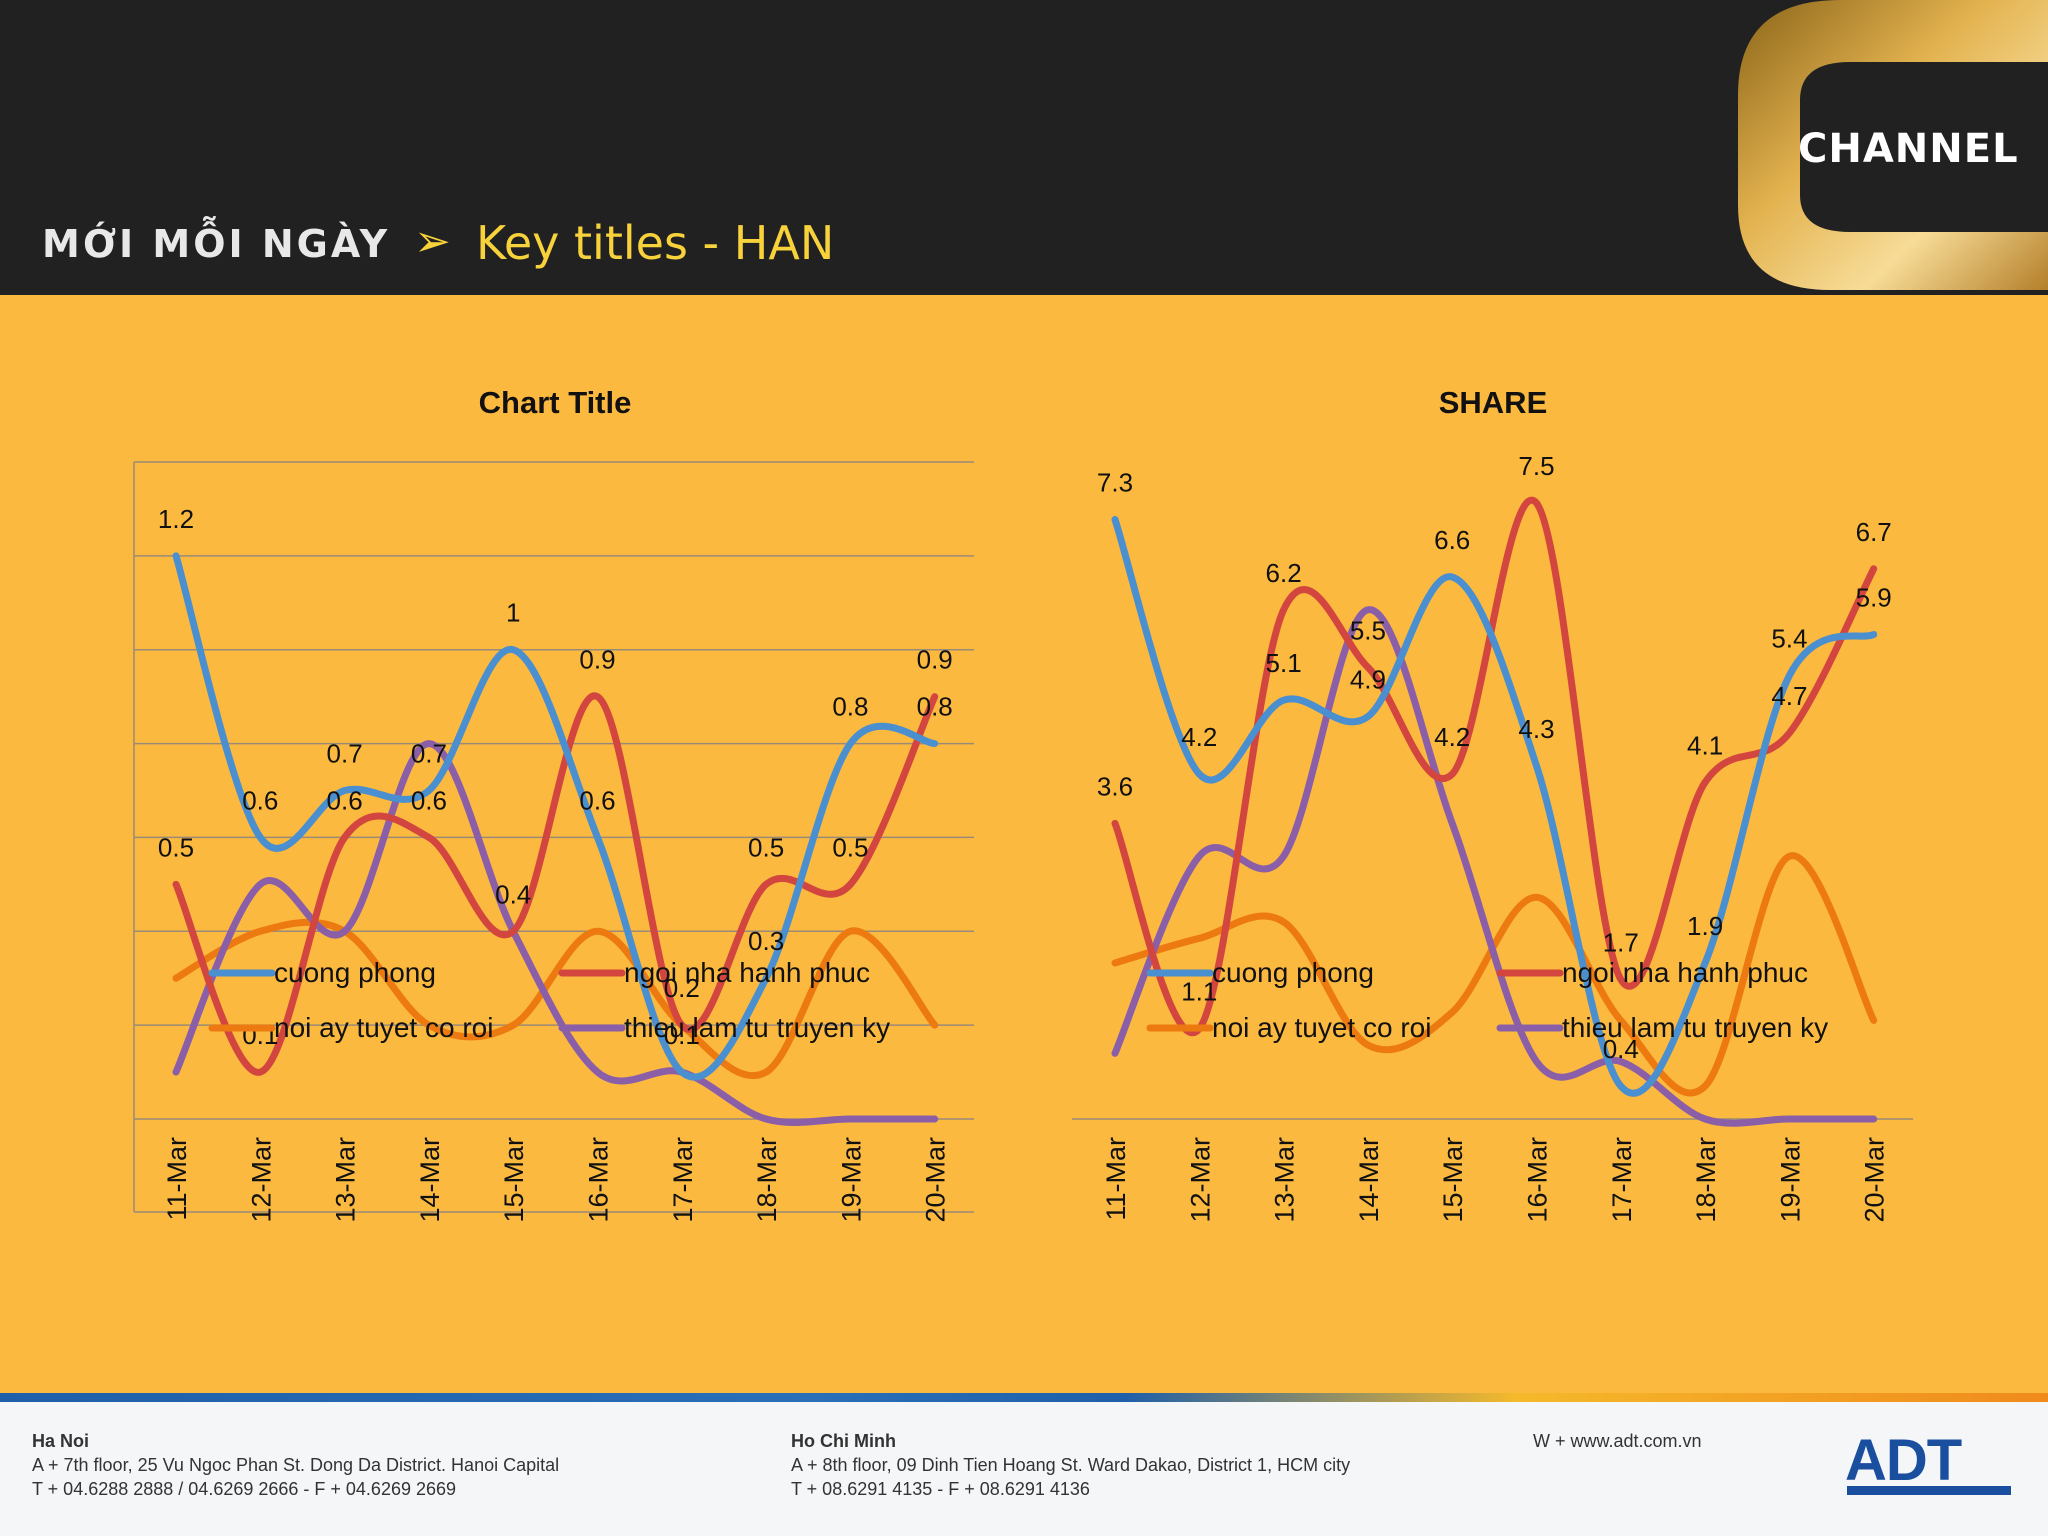 This screenshot has height=1536, width=2048. What do you see at coordinates (682, 988) in the screenshot?
I see `data-label: 0.2` at bounding box center [682, 988].